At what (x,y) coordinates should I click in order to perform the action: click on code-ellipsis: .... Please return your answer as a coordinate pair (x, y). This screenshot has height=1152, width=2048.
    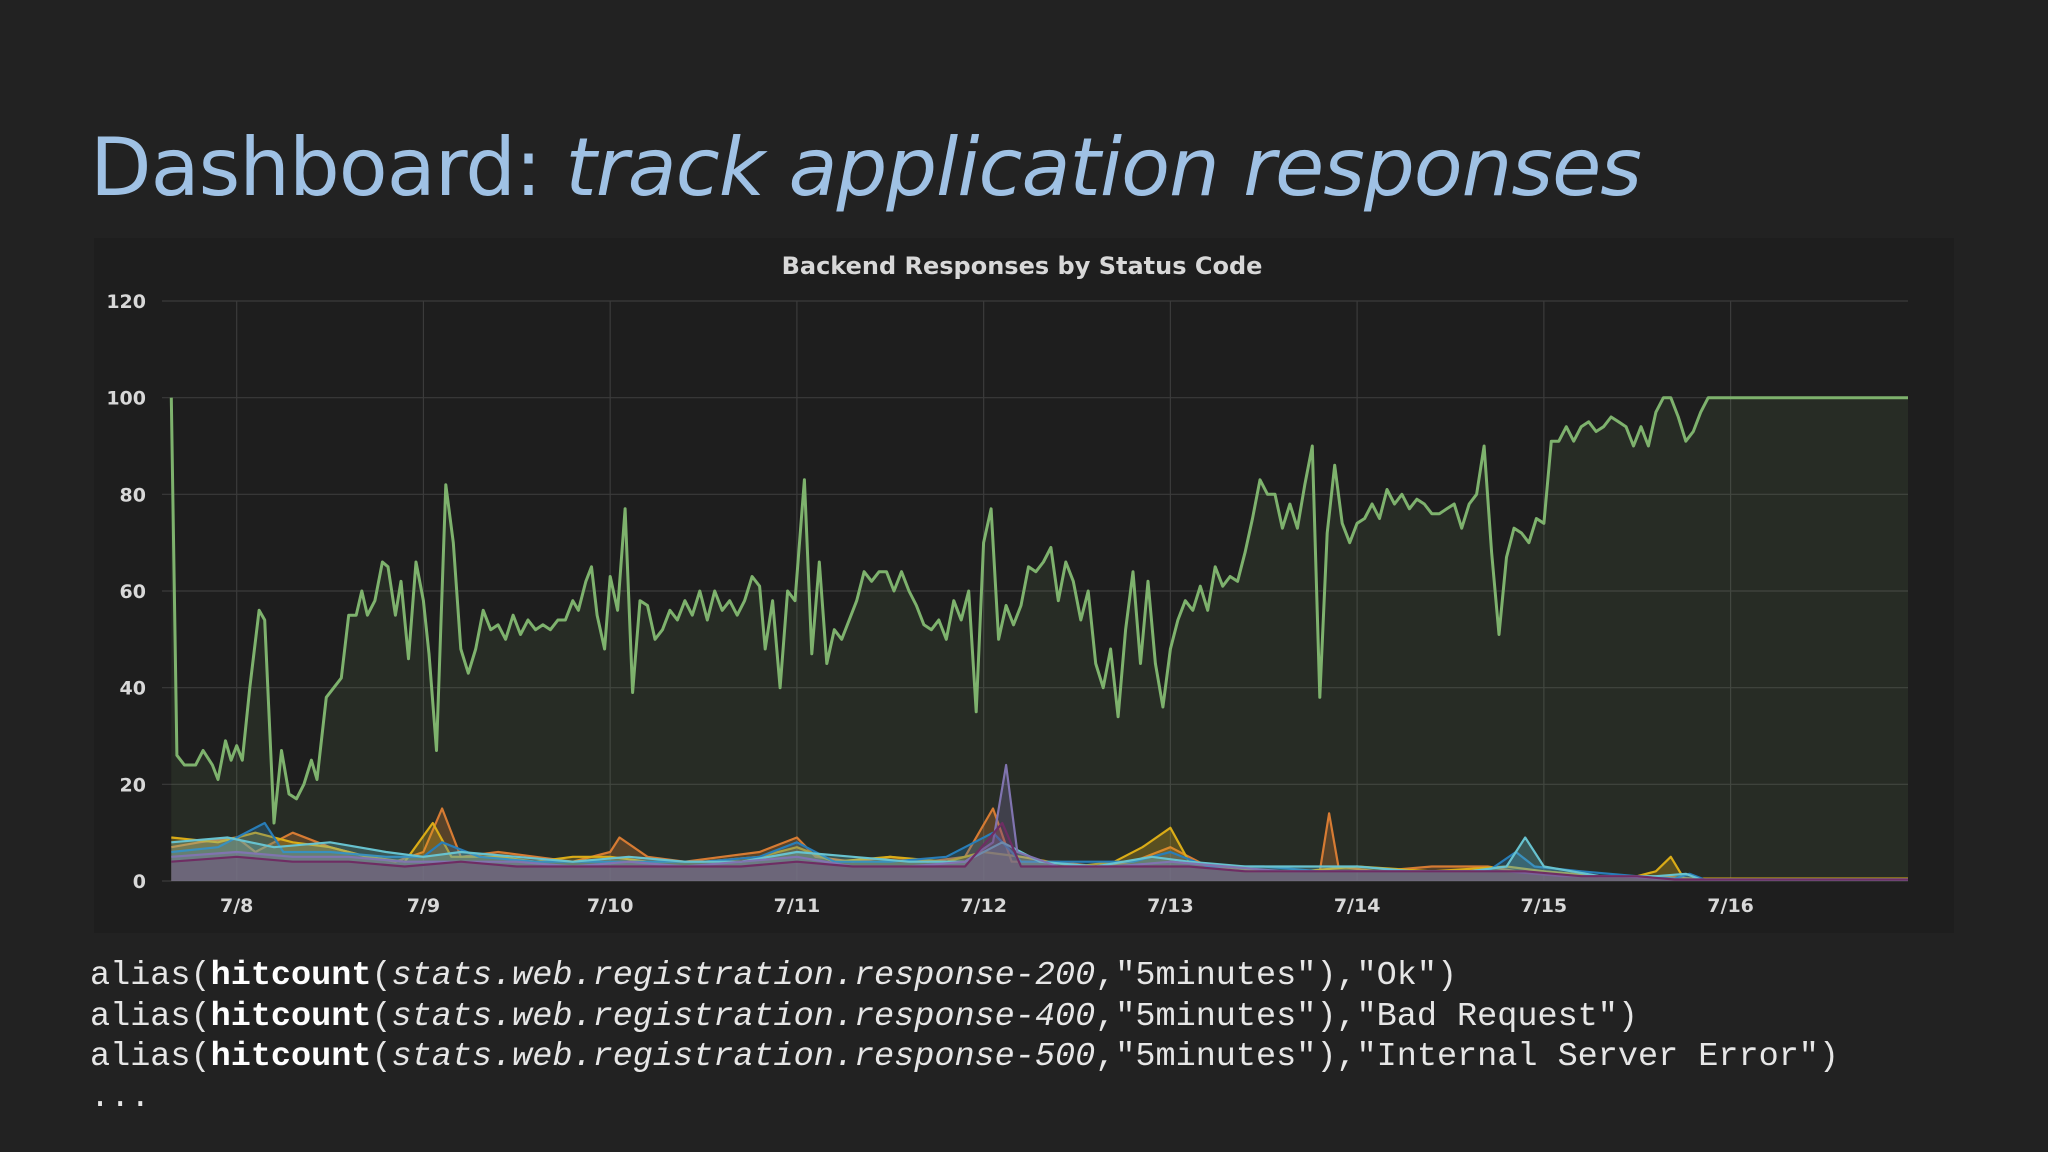
    Looking at the image, I should click on (120, 1097).